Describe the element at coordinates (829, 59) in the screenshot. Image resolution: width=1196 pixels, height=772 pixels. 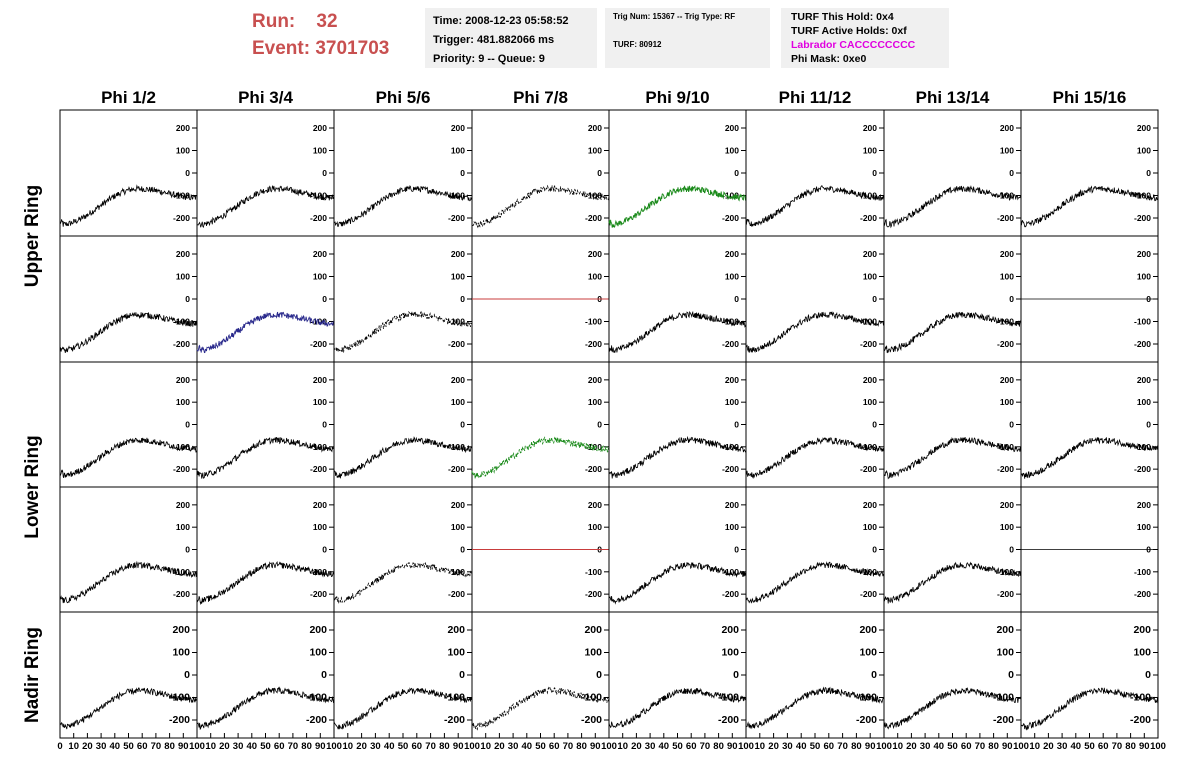
I see `phi-mask-text: Phi Mask: 0xe0` at that location.